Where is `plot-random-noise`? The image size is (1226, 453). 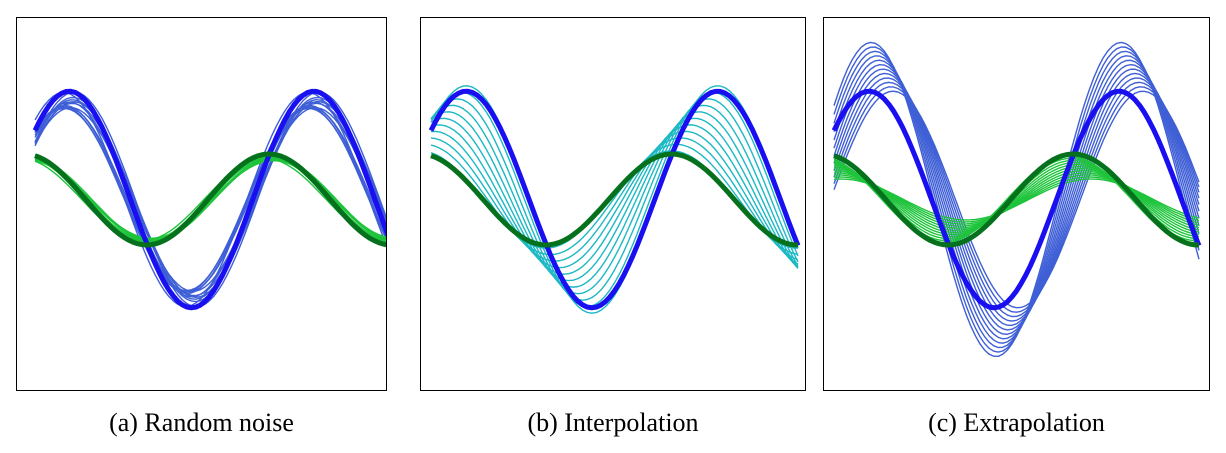 plot-random-noise is located at coordinates (209, 199).